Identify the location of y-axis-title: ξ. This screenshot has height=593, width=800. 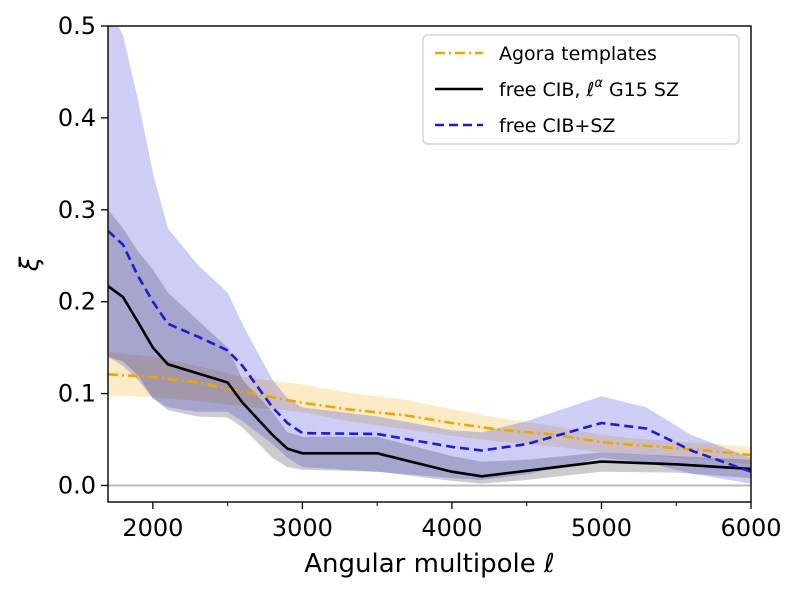
(30, 264).